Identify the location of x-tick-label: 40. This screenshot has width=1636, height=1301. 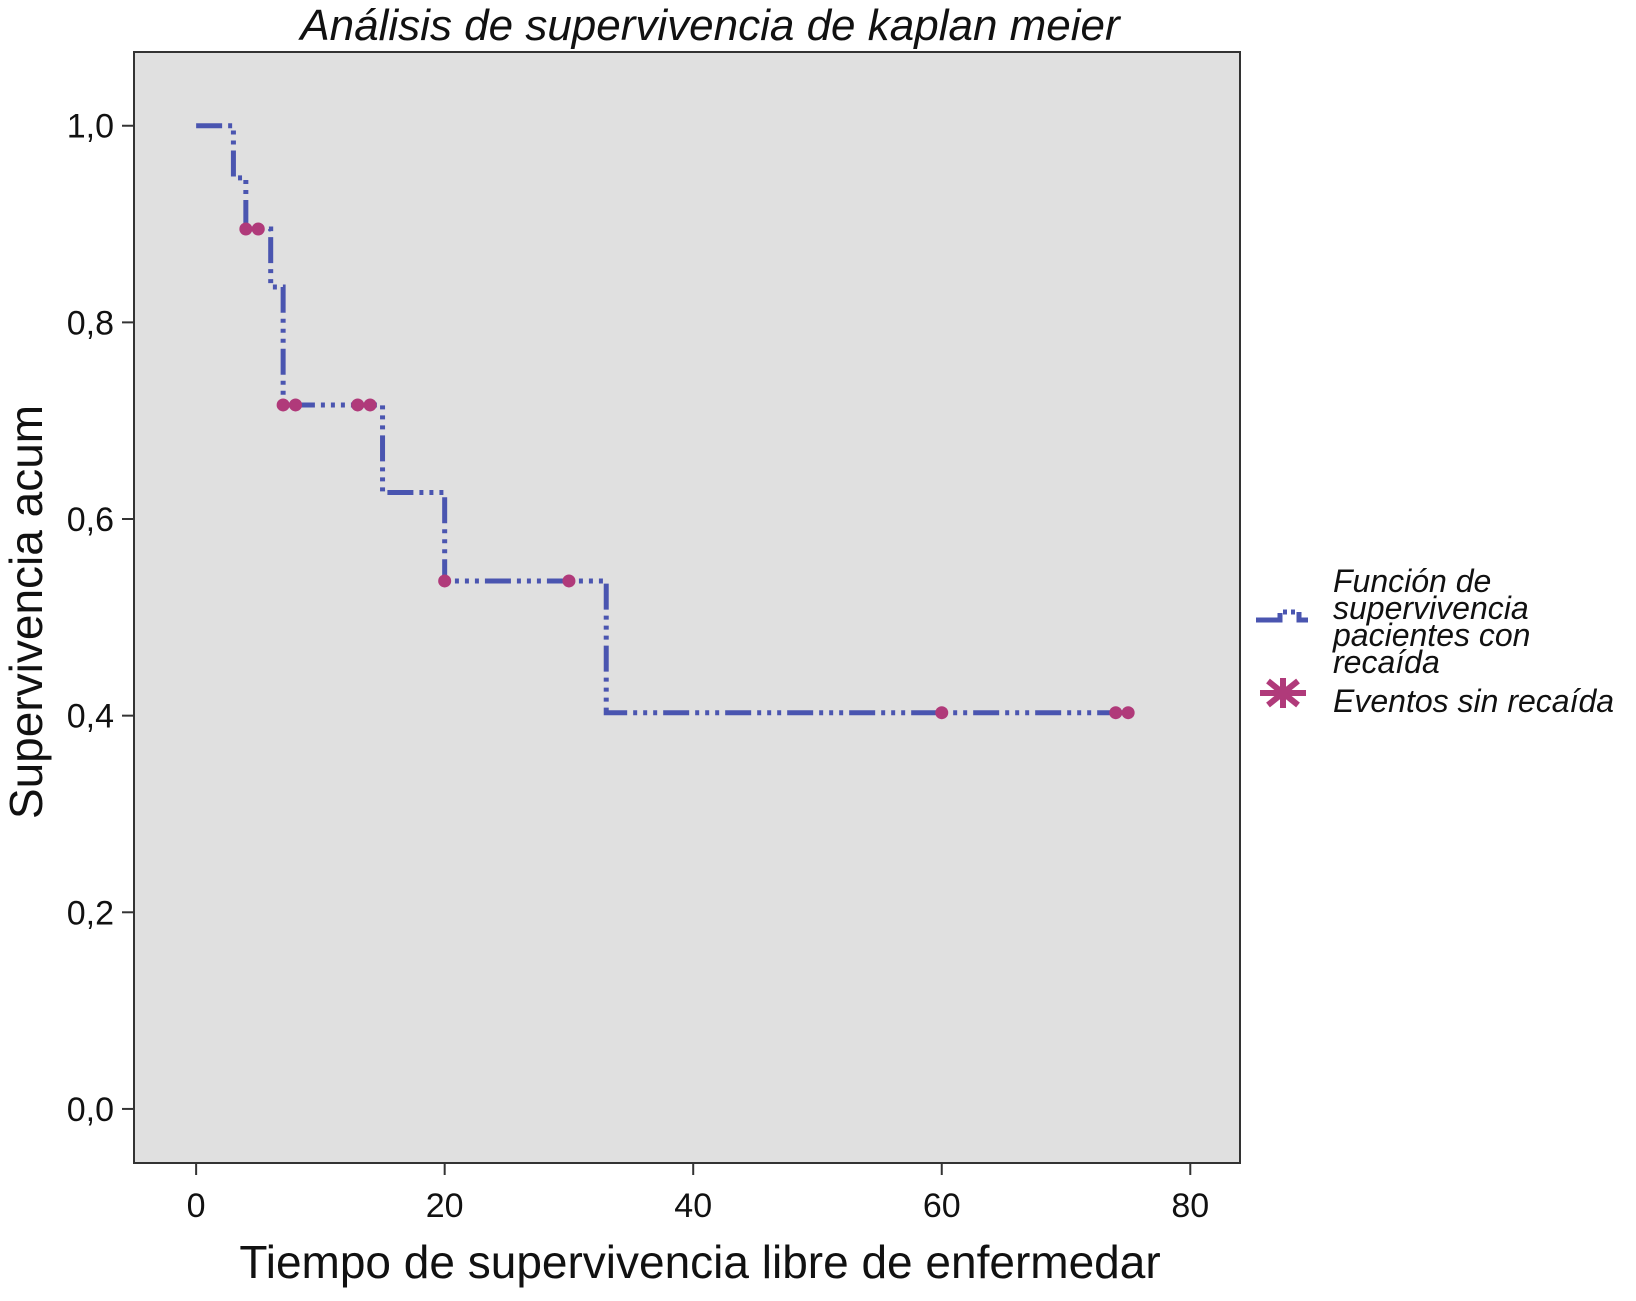
(693, 1206).